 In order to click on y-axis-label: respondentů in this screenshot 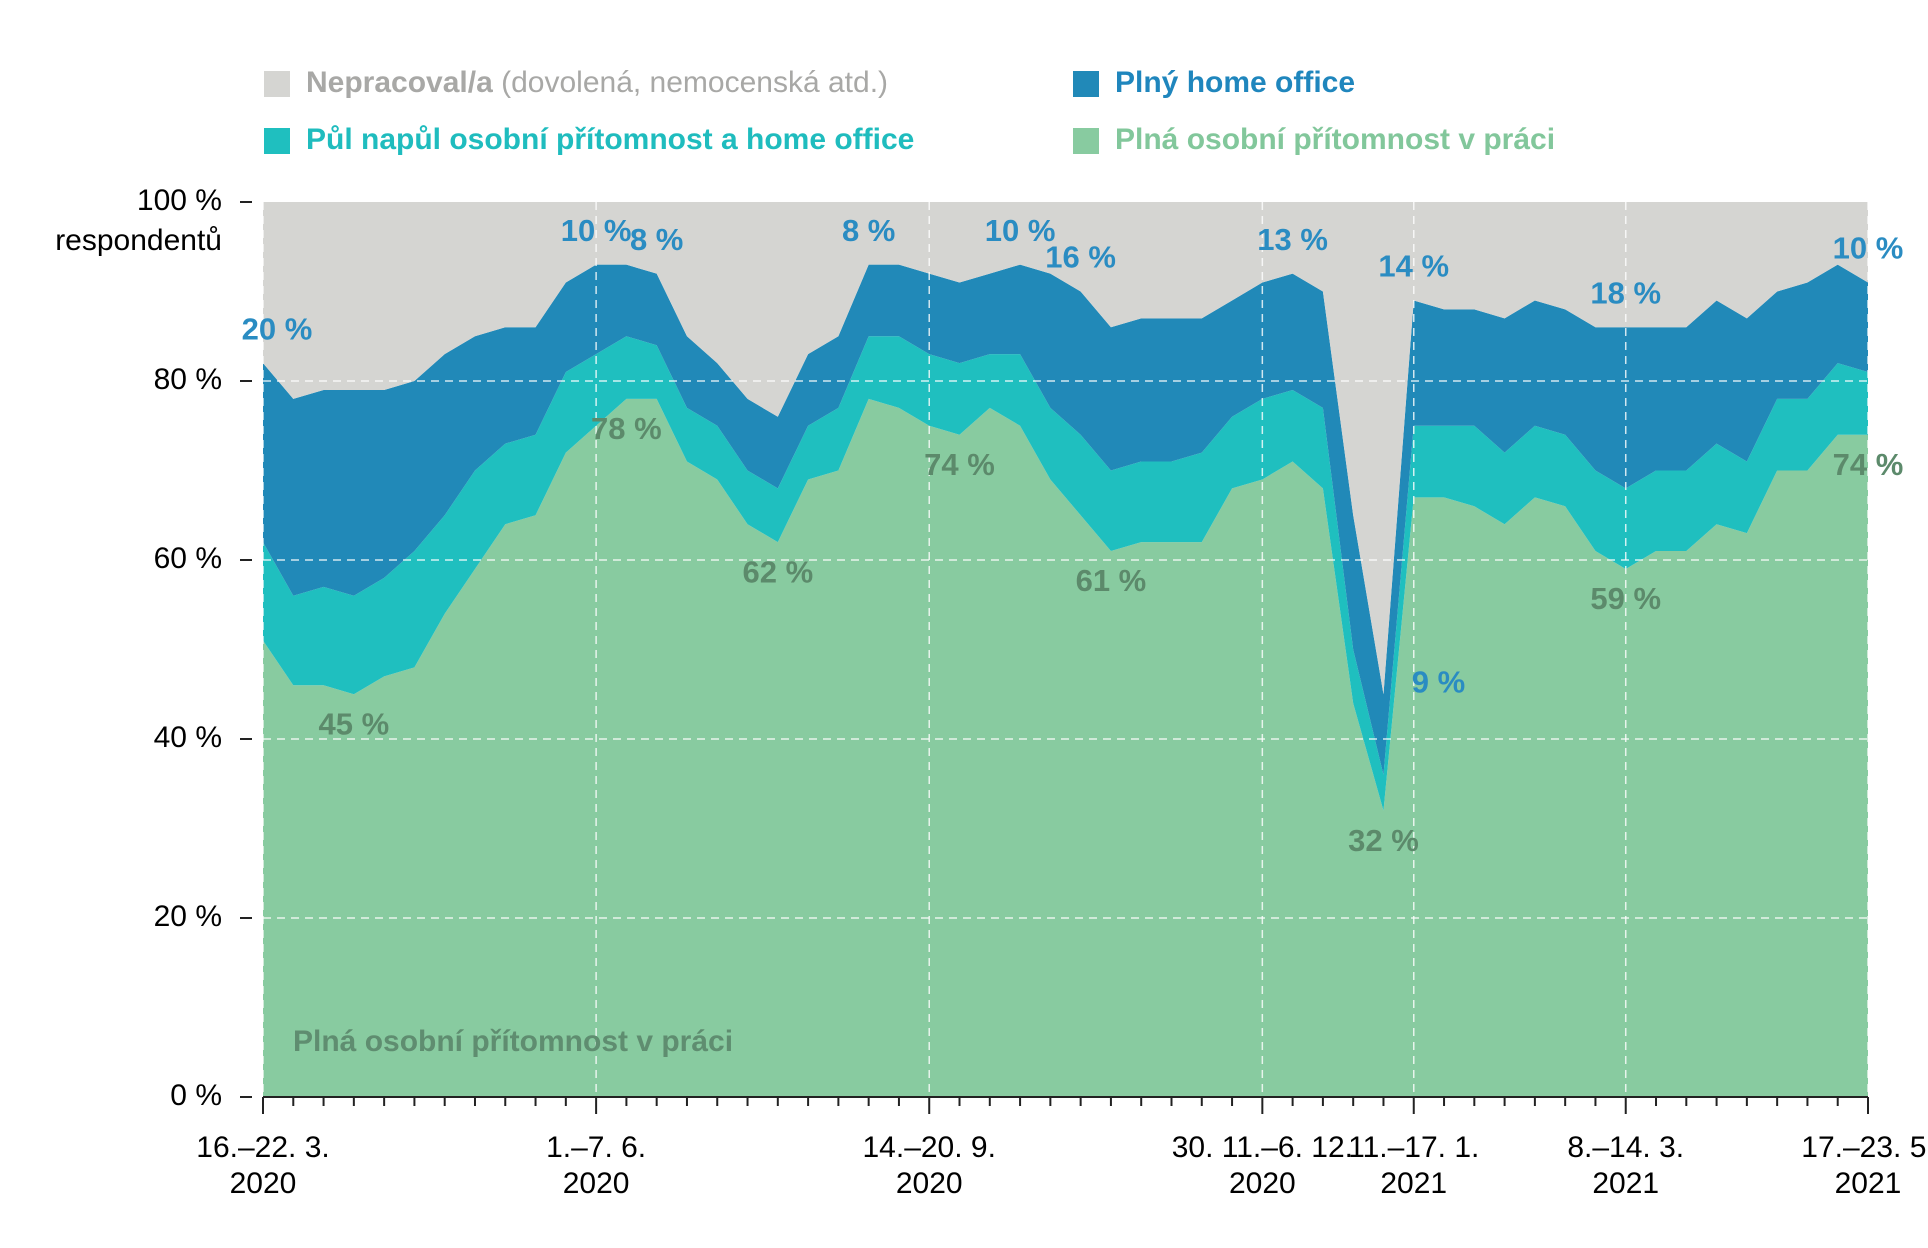, I will do `click(138, 240)`.